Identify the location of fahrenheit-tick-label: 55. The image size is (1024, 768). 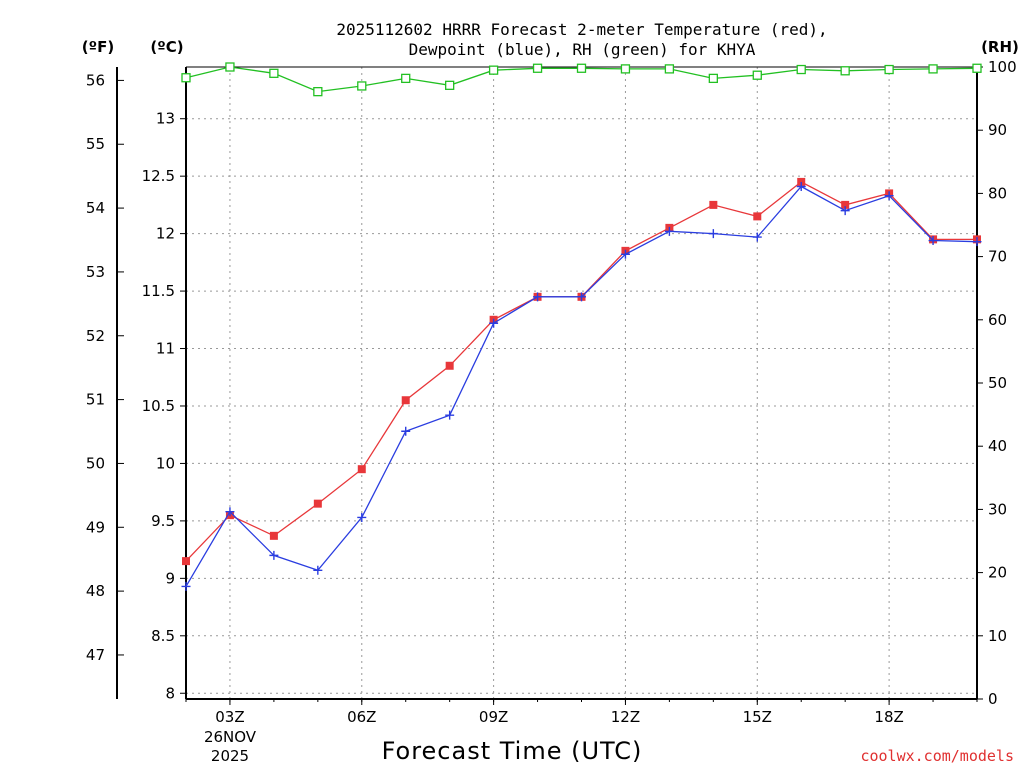
(95, 144).